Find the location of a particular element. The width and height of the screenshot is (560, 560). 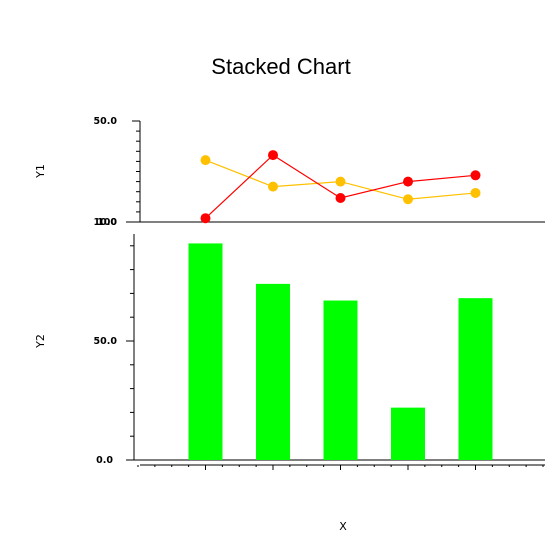

series-line is located at coordinates (340, 186).